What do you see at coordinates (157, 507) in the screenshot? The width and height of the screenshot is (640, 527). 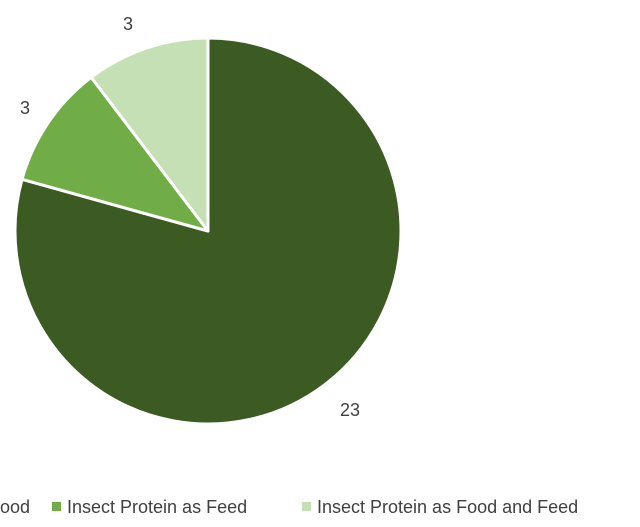 I see `legend-entry-2: Insect Protein as Feed` at bounding box center [157, 507].